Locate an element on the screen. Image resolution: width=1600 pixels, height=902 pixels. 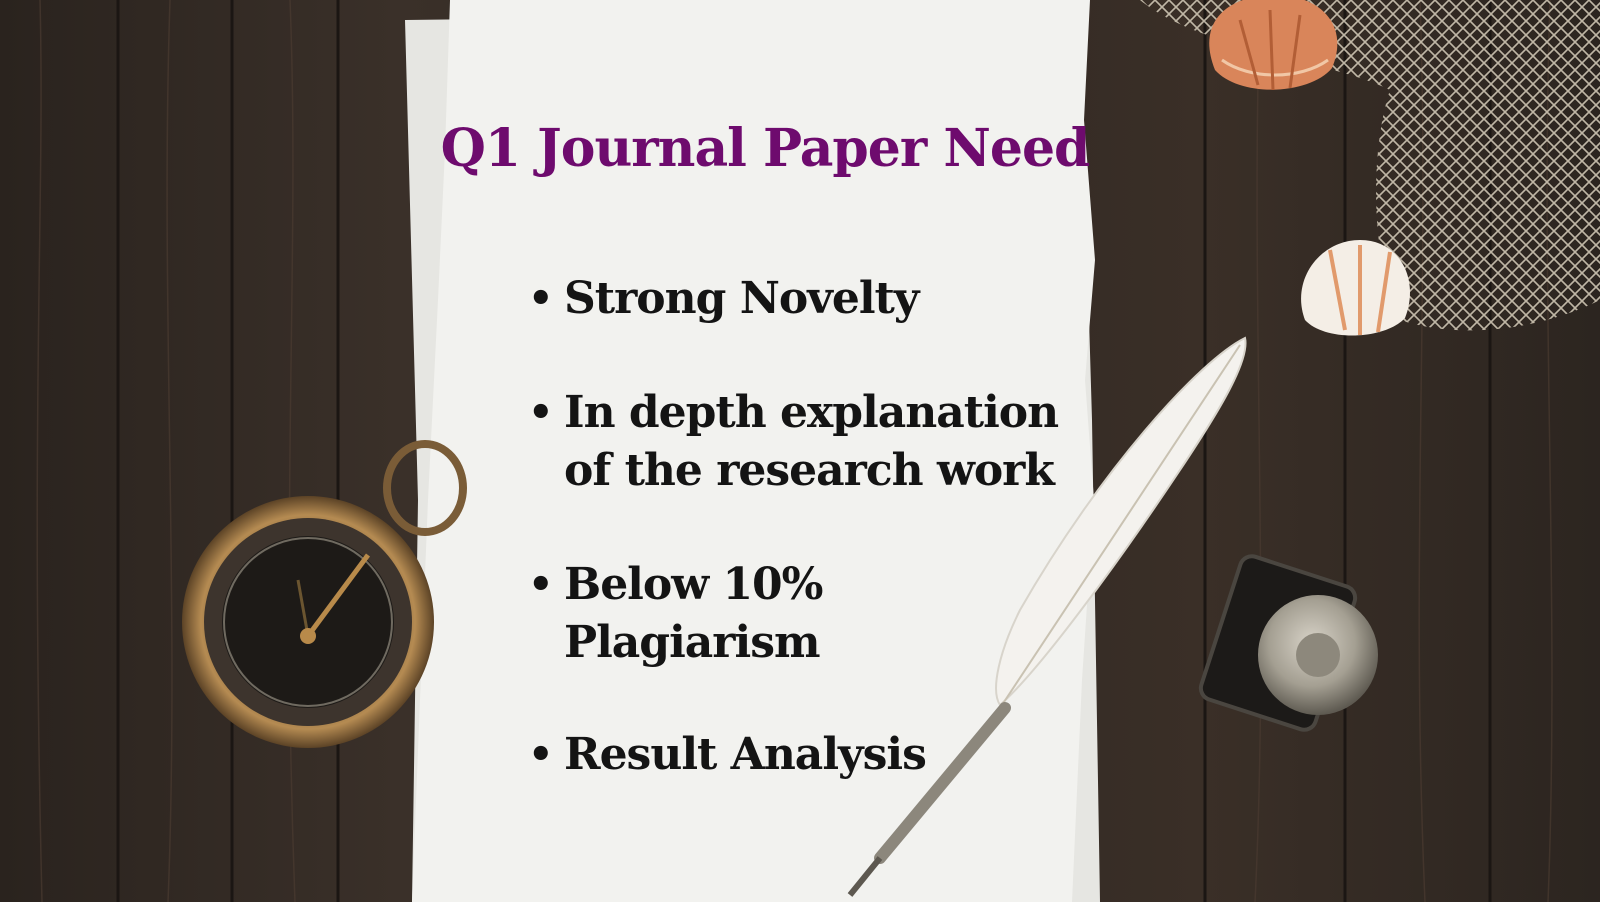
seashell-lower-image is located at coordinates (1355, 288).